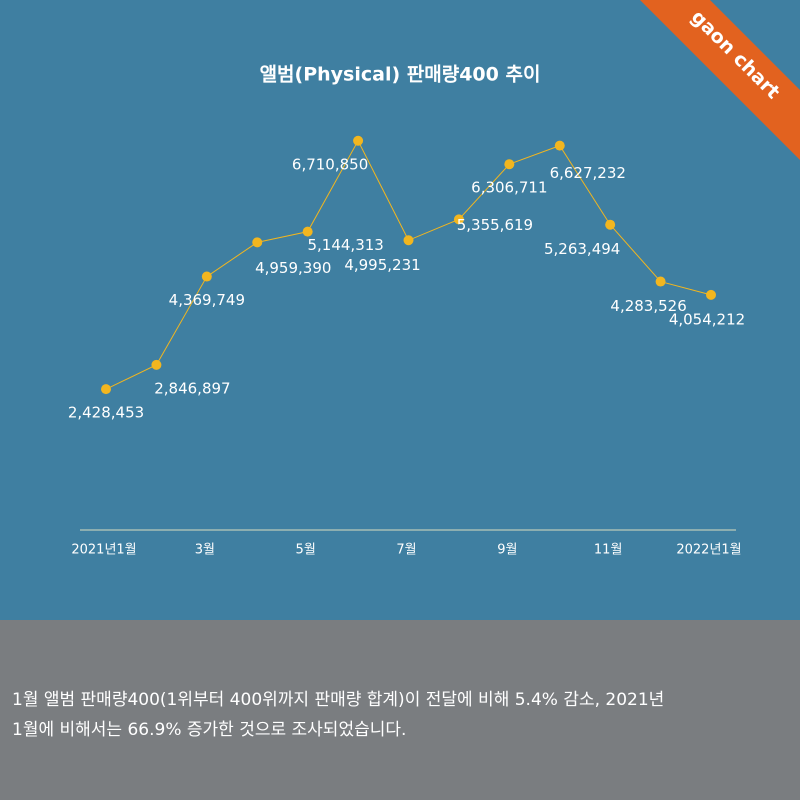 This screenshot has width=800, height=800. Describe the element at coordinates (608, 550) in the screenshot. I see `x-tick-label: 11월` at that location.